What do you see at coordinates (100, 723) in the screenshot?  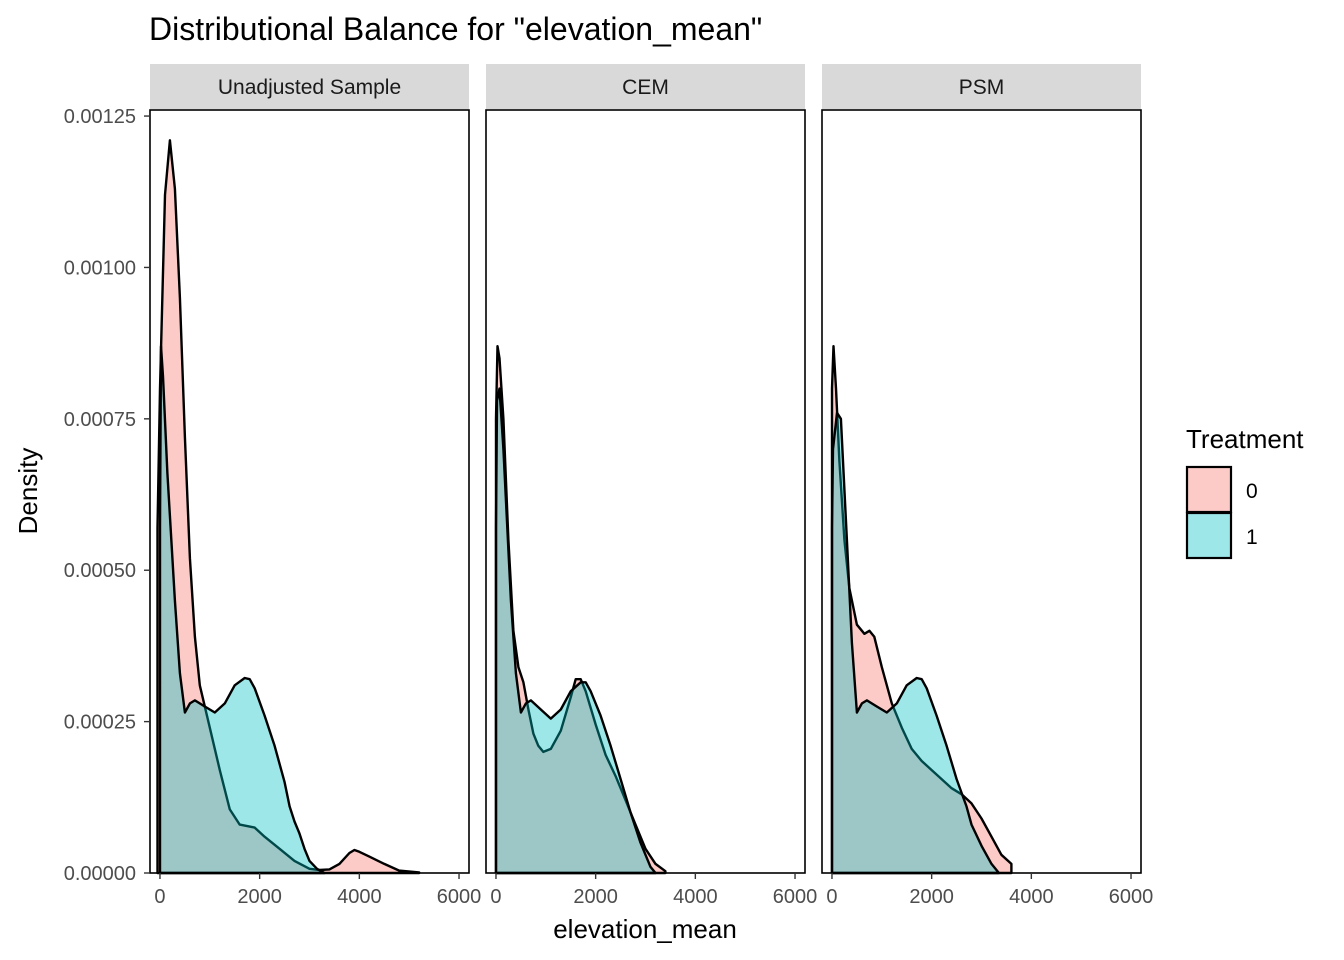 I see `y-tick-label: 0.00025` at bounding box center [100, 723].